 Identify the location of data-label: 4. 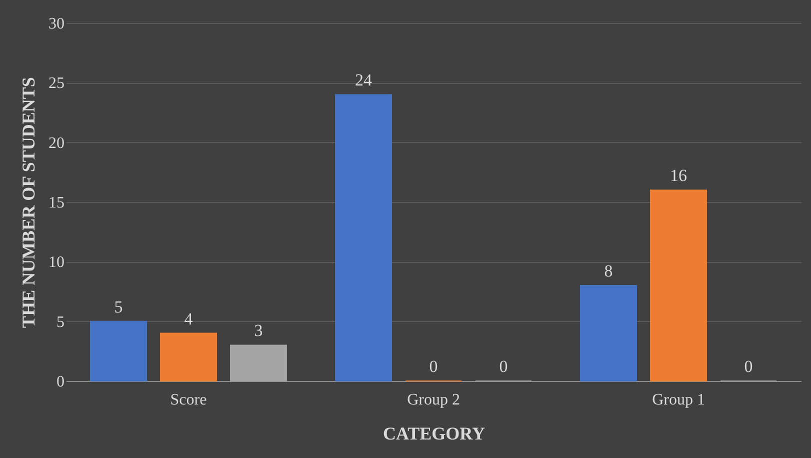
(189, 318).